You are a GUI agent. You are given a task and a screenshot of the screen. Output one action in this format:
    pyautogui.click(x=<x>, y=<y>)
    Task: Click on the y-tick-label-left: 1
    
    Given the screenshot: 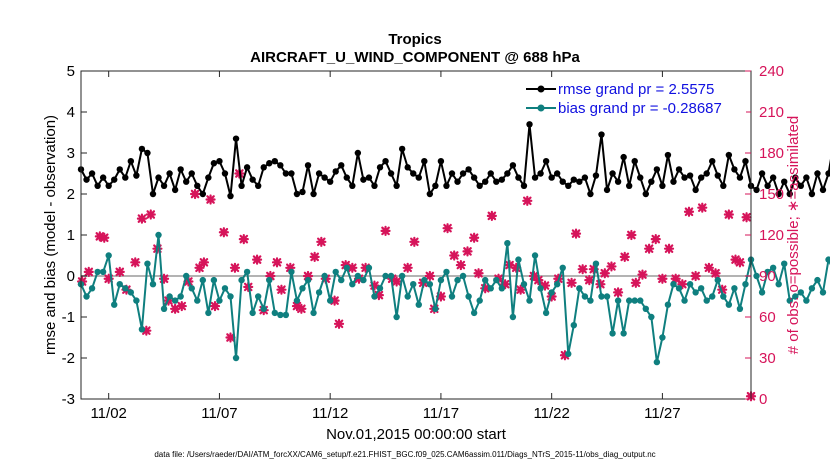 What is the action you would take?
    pyautogui.click(x=71, y=235)
    